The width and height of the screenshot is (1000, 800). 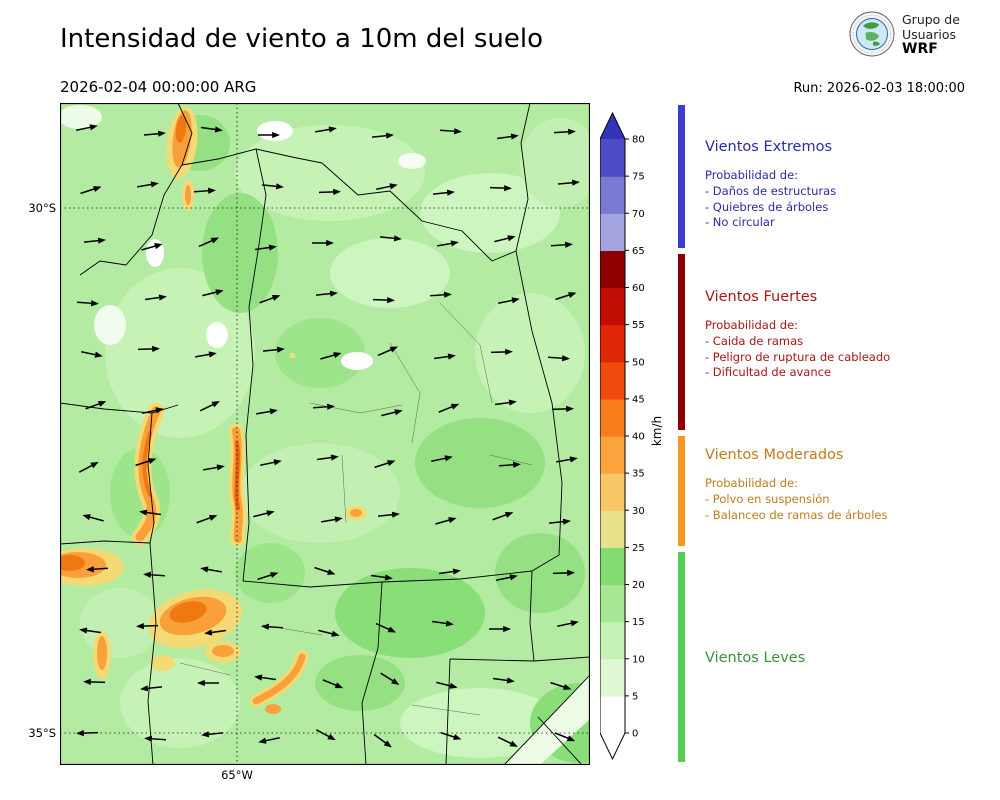 What do you see at coordinates (657, 431) in the screenshot?
I see `colorbar-unit-label: km/h` at bounding box center [657, 431].